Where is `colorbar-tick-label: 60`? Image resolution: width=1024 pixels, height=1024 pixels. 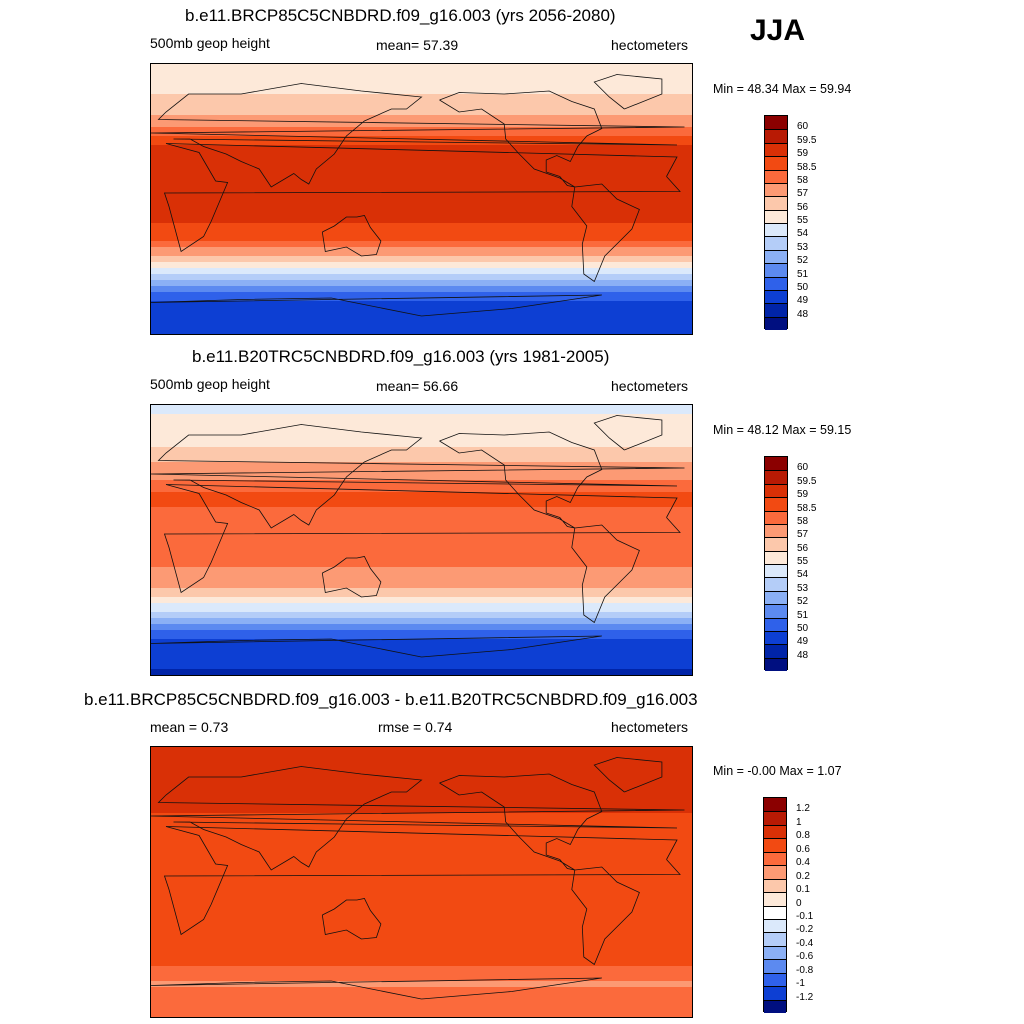
colorbar-tick-label: 60 is located at coordinates (803, 468).